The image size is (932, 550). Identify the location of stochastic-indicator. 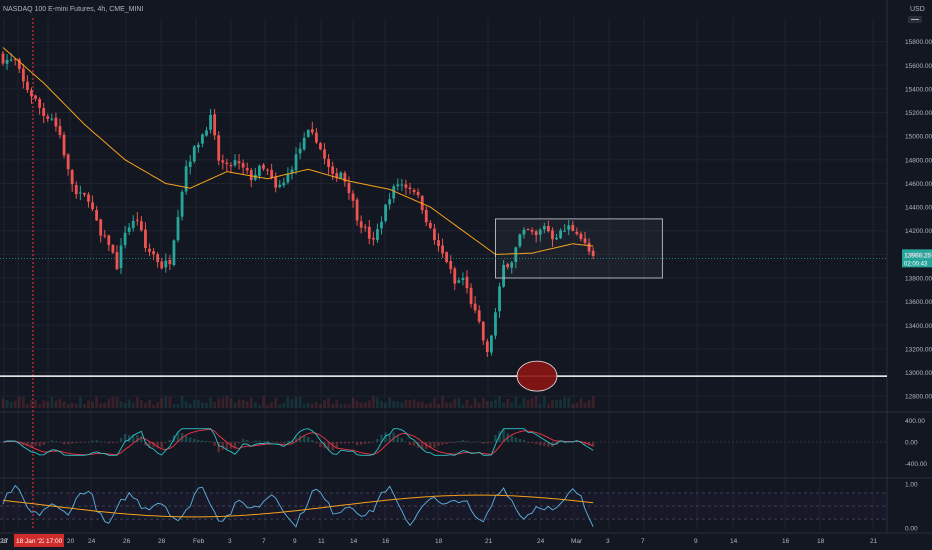
(443, 506).